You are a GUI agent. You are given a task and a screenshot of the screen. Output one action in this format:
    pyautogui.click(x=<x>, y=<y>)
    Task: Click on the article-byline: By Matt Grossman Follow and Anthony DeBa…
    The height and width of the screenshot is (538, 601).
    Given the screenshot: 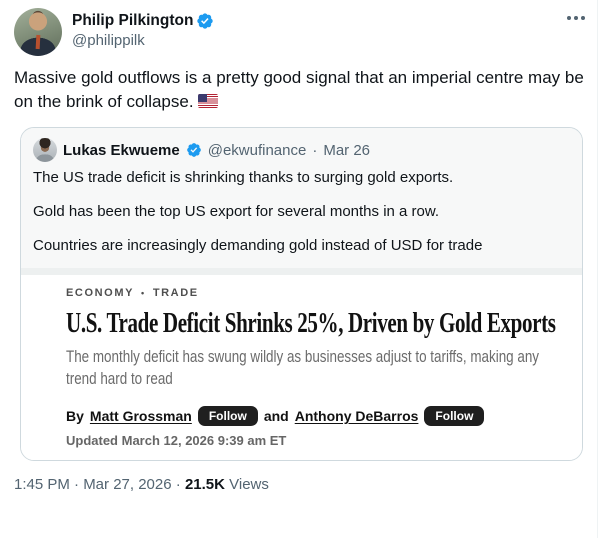 What is the action you would take?
    pyautogui.click(x=317, y=416)
    